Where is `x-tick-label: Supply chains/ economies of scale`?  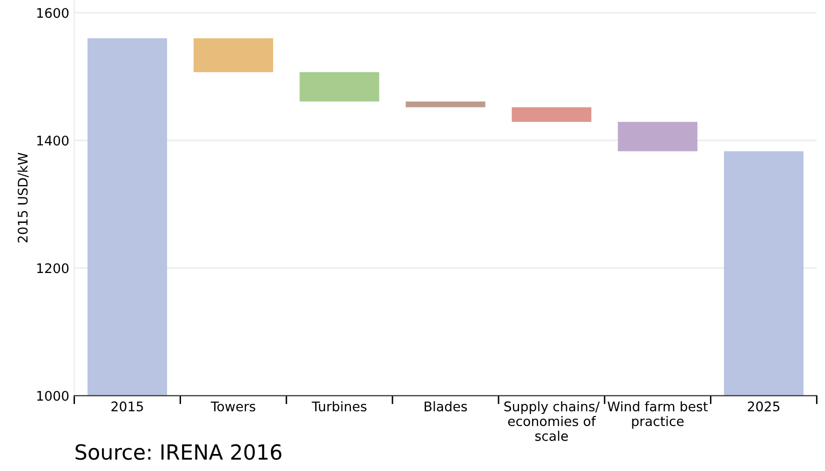 x-tick-label: Supply chains/ economies of scale is located at coordinates (552, 421).